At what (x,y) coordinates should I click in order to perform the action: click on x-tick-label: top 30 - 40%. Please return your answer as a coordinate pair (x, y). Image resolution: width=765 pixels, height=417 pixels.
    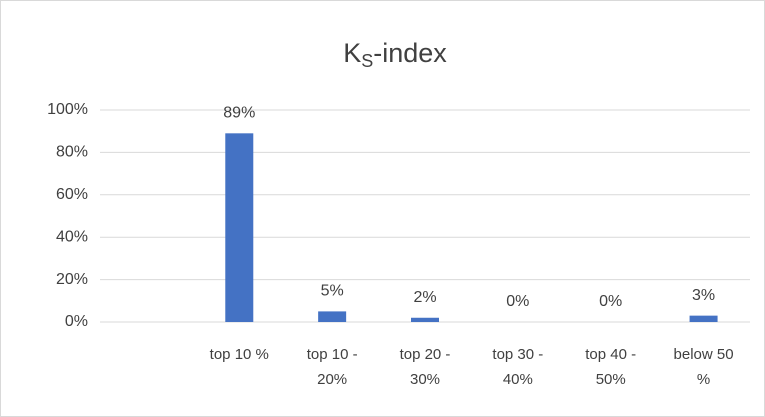
    Looking at the image, I should click on (518, 367).